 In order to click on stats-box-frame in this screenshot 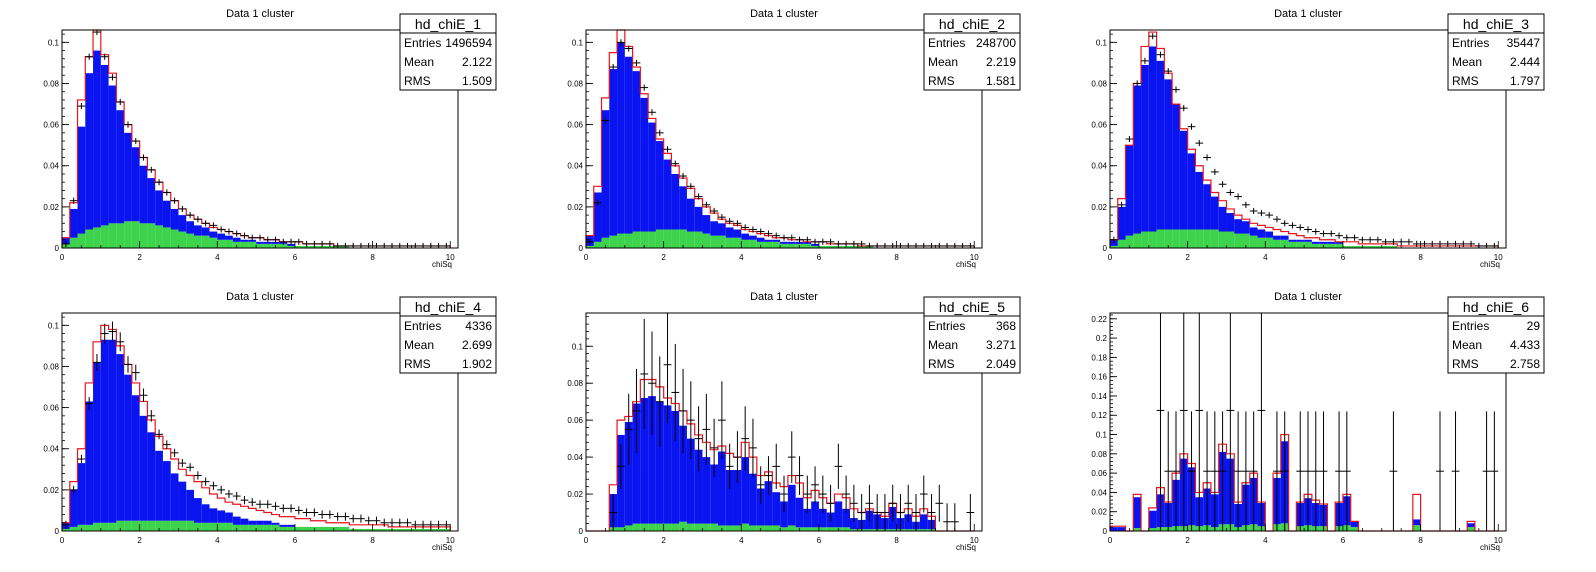, I will do `click(1496, 52)`.